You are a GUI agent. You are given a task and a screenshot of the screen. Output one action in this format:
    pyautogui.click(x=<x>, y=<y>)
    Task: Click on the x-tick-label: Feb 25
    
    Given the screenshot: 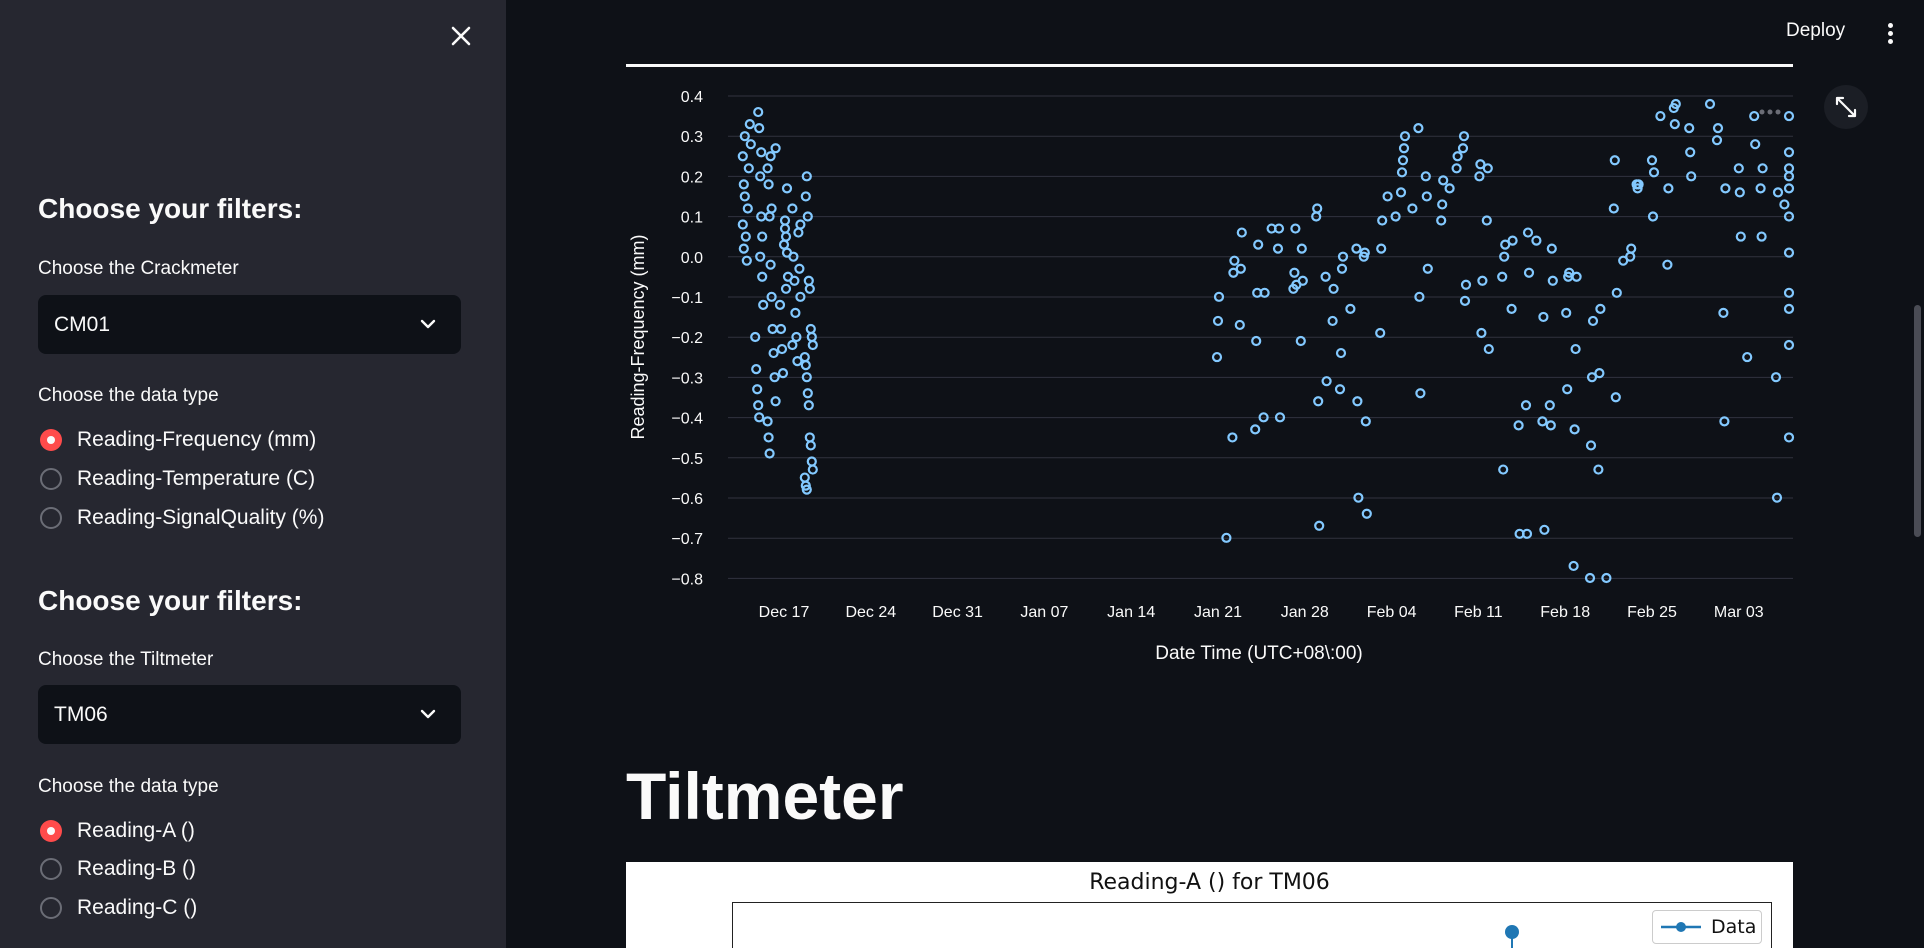 What is the action you would take?
    pyautogui.click(x=1652, y=612)
    